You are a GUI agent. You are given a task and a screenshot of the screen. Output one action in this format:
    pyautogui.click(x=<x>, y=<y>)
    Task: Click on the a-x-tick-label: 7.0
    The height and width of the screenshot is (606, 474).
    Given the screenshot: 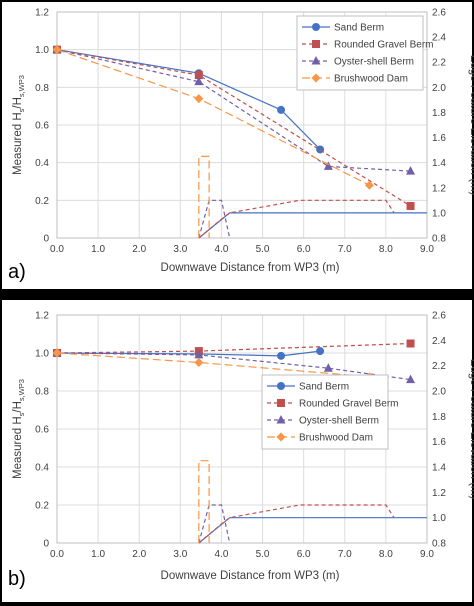 What is the action you would take?
    pyautogui.click(x=345, y=249)
    